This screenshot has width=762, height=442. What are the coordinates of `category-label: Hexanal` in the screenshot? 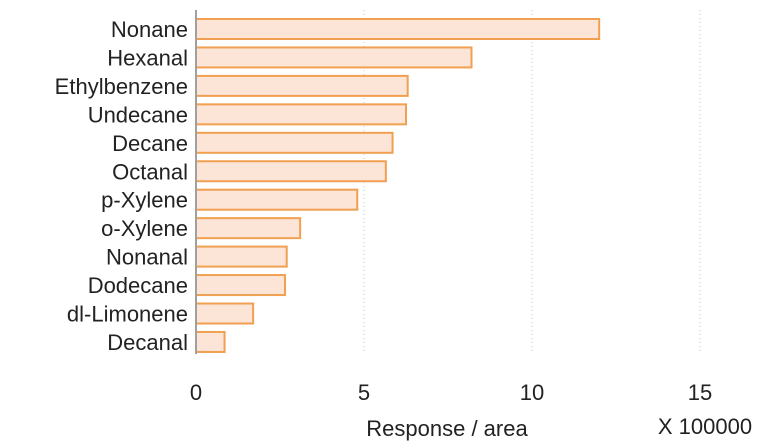 It's located at (147, 57).